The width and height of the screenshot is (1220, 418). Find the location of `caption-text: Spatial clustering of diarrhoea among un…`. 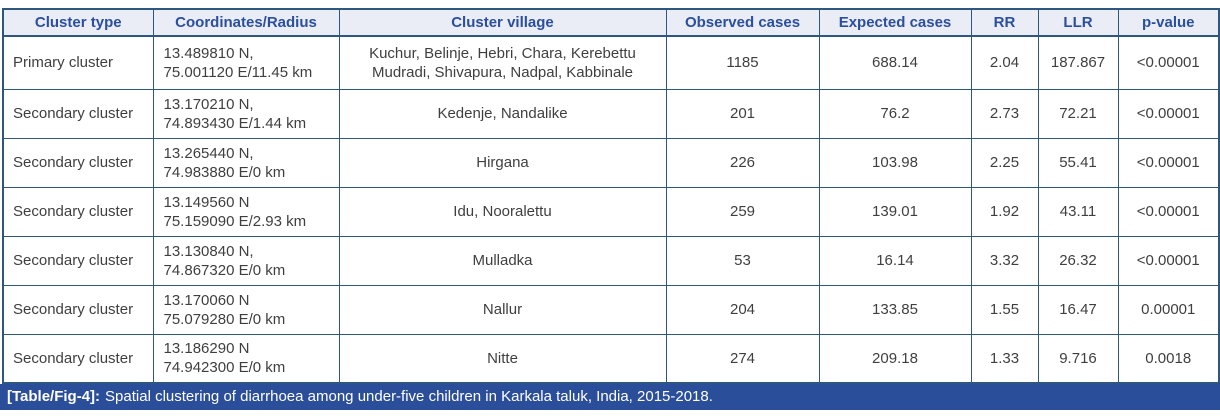

caption-text: Spatial clustering of diarrhoea among un… is located at coordinates (409, 396).